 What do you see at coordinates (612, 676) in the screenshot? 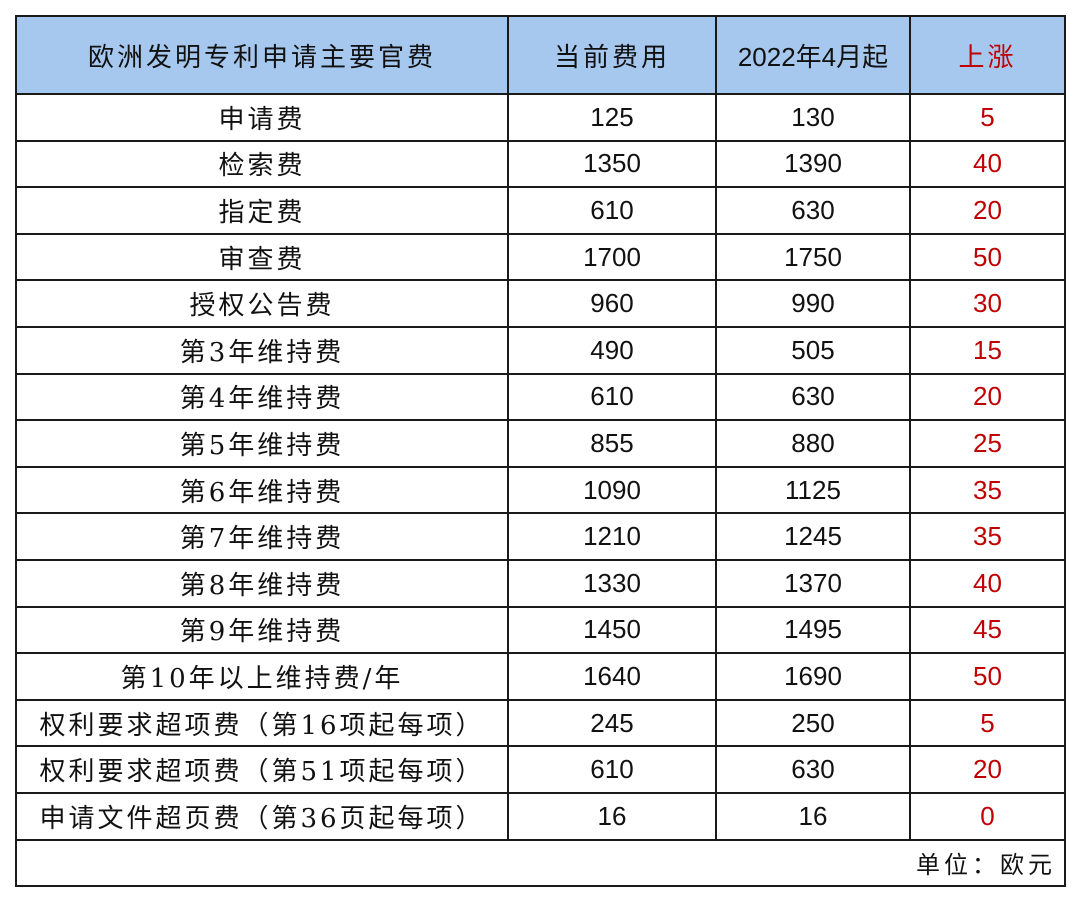
I see `current-fee-cell: 1640` at bounding box center [612, 676].